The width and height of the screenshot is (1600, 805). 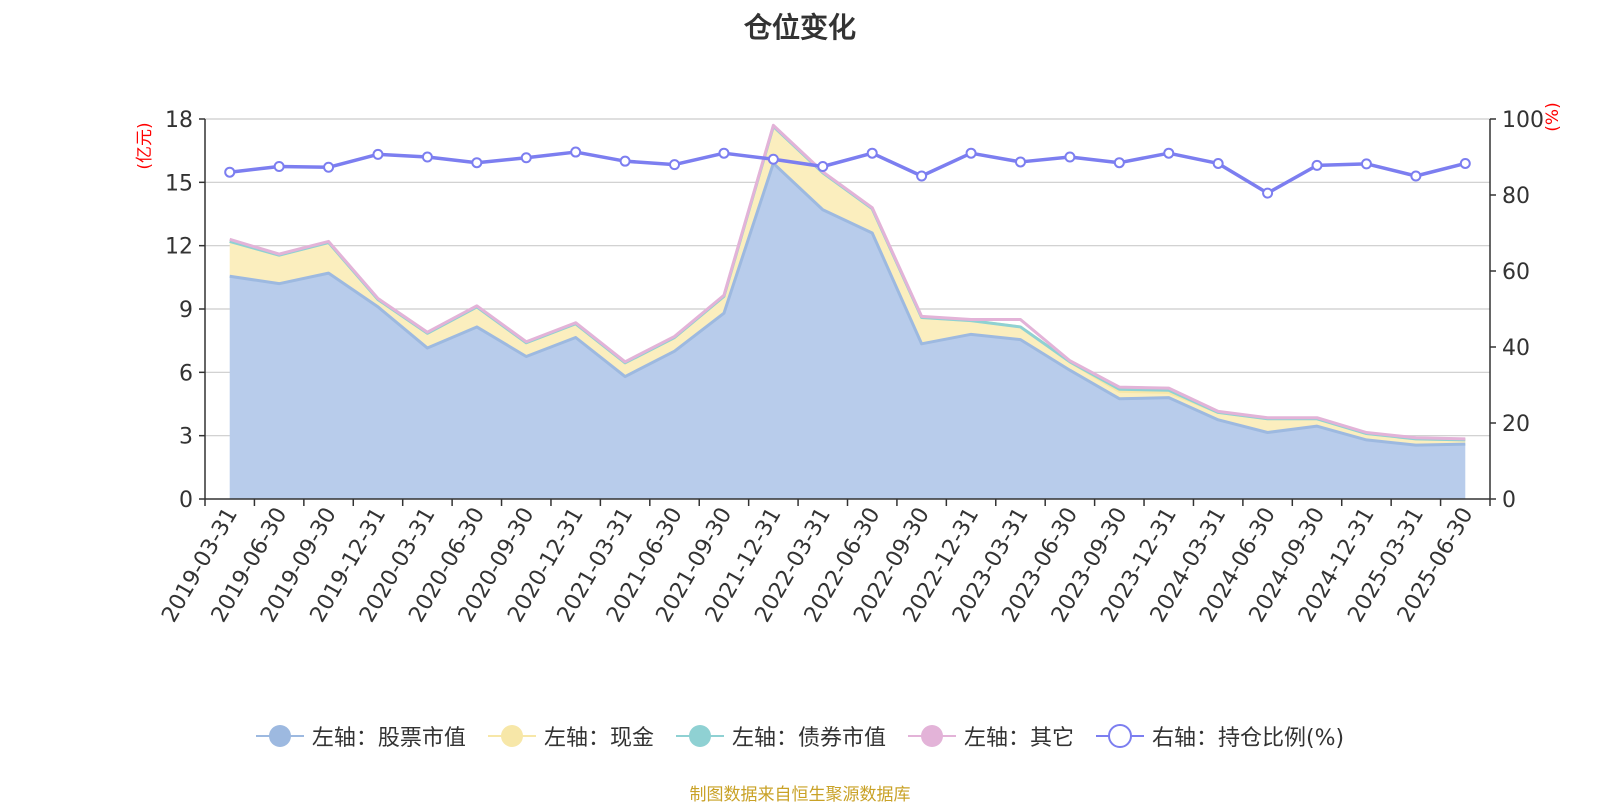 What do you see at coordinates (847, 172) in the screenshot?
I see `holding-ratio-line` at bounding box center [847, 172].